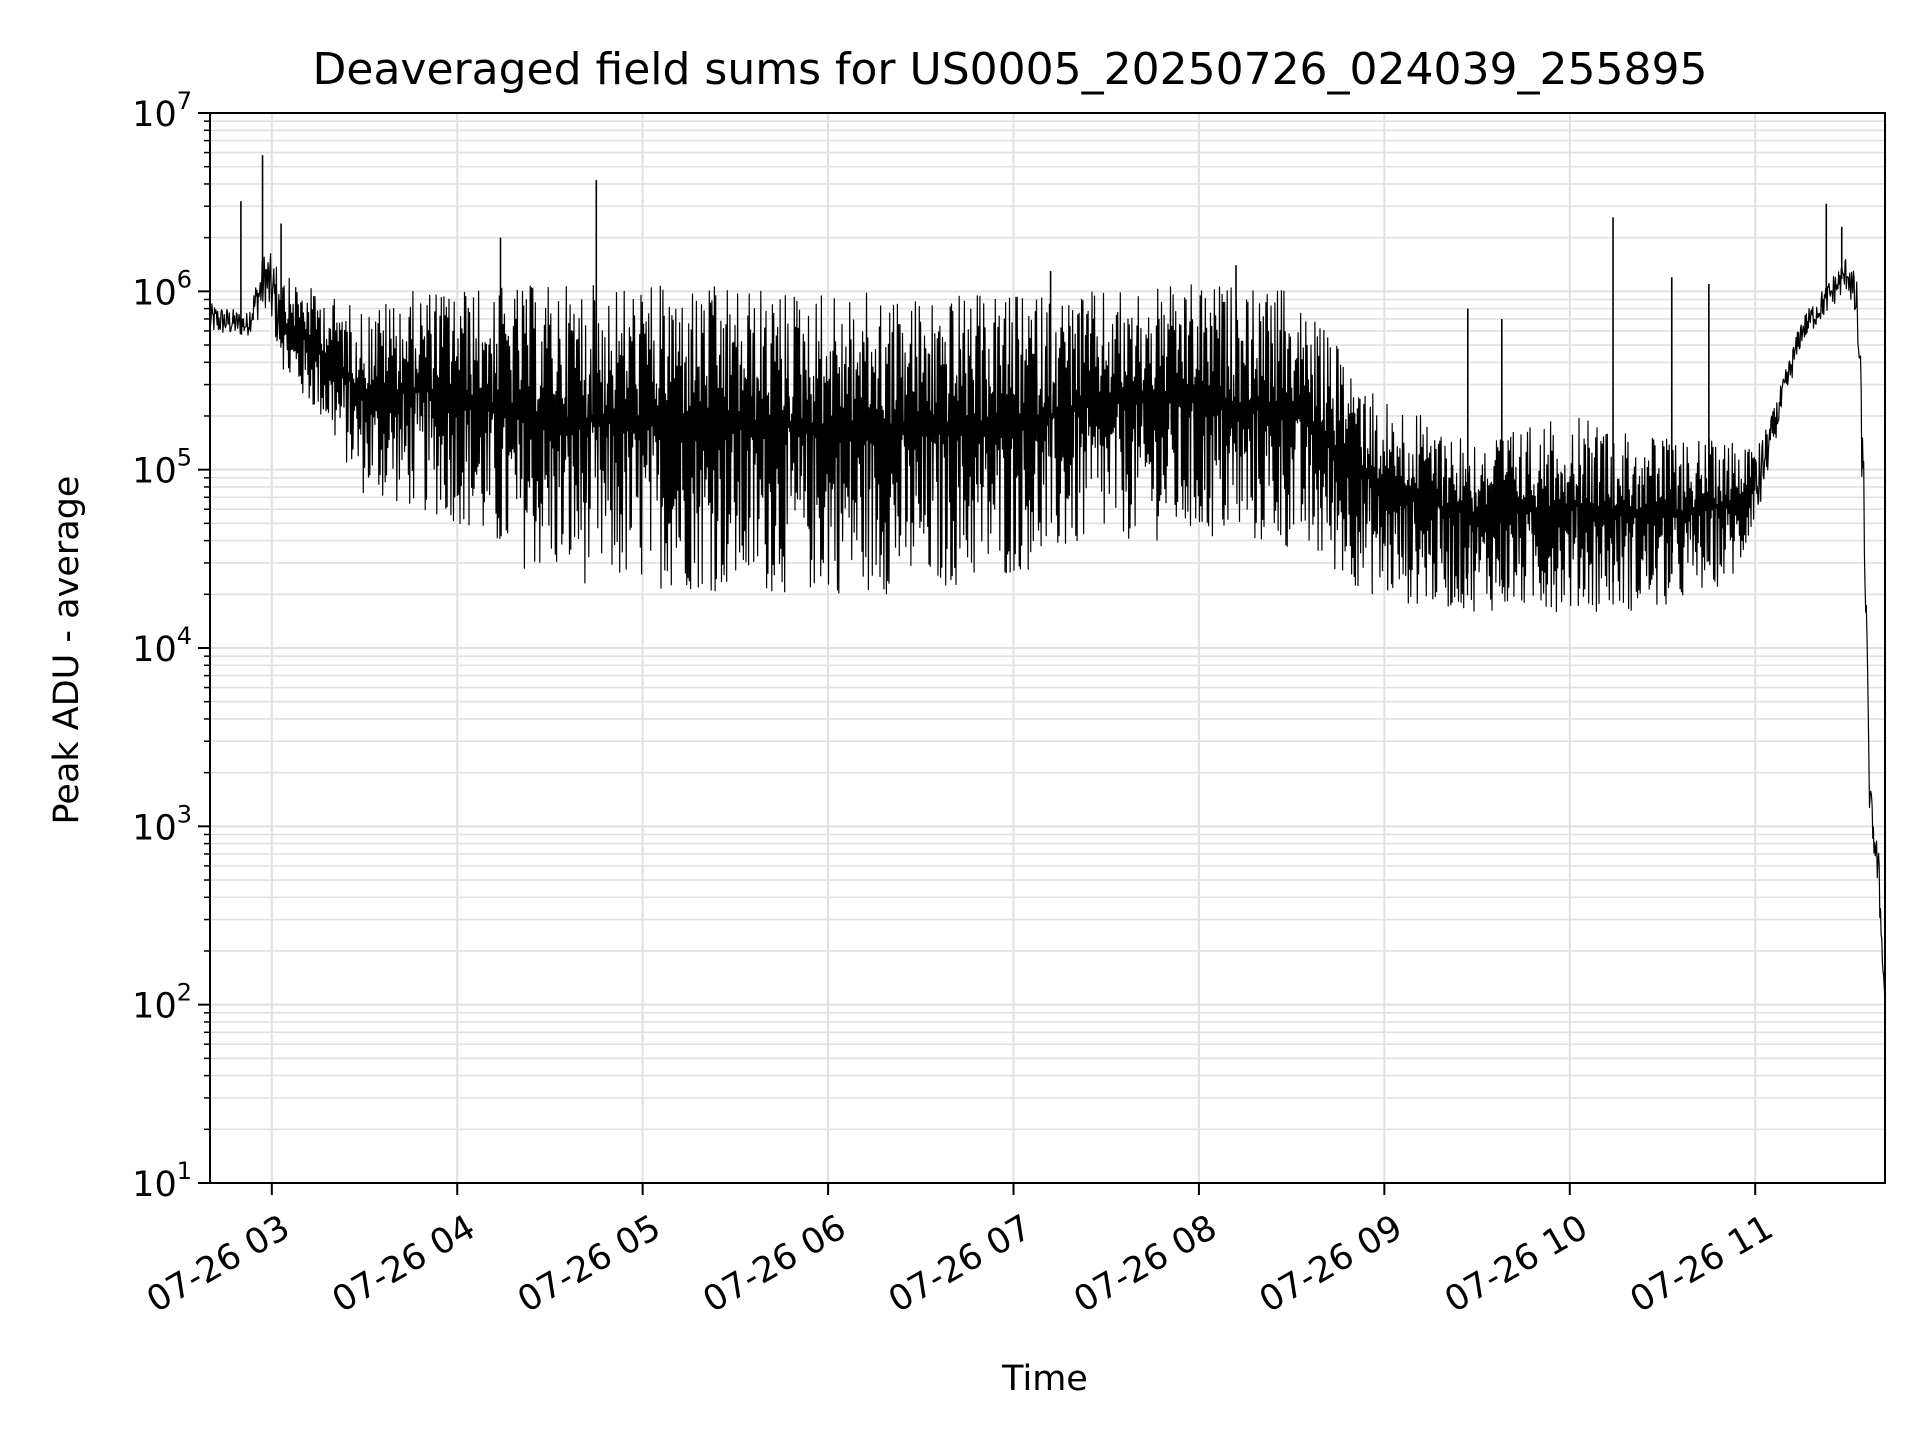 The image size is (1920, 1440). I want to click on y-tick-label: 10³, so click(162, 824).